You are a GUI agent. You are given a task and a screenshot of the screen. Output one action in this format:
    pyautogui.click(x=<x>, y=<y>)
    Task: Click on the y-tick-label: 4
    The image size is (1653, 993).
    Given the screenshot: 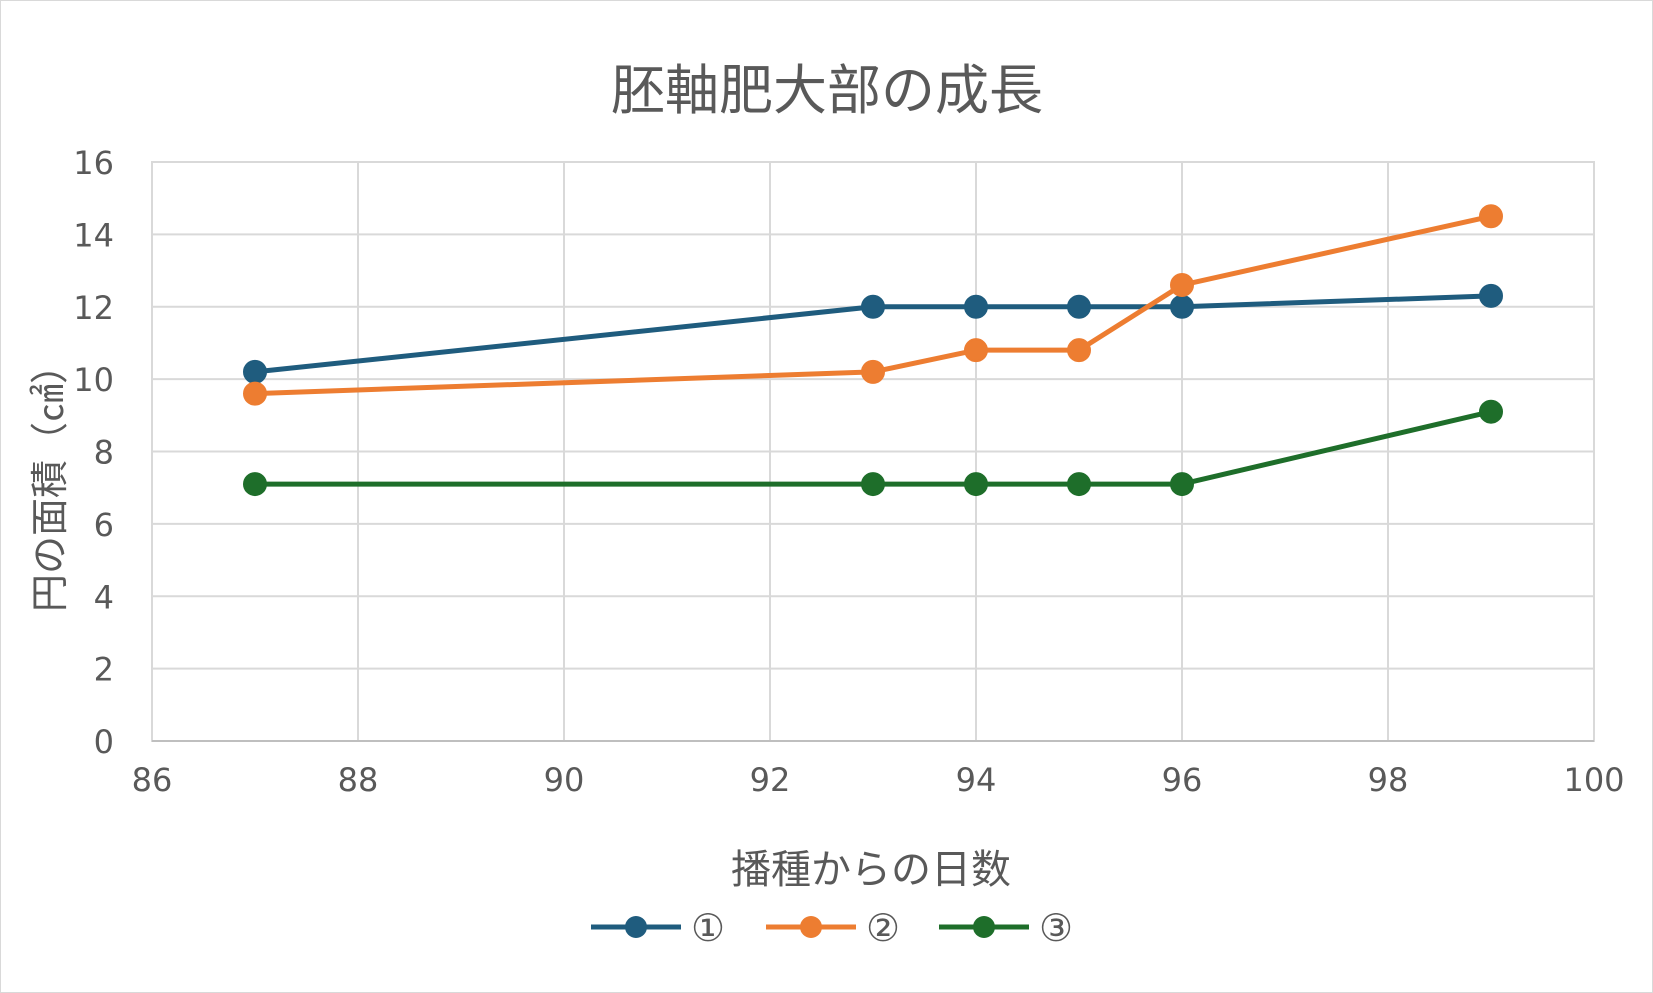 What is the action you would take?
    pyautogui.click(x=104, y=597)
    